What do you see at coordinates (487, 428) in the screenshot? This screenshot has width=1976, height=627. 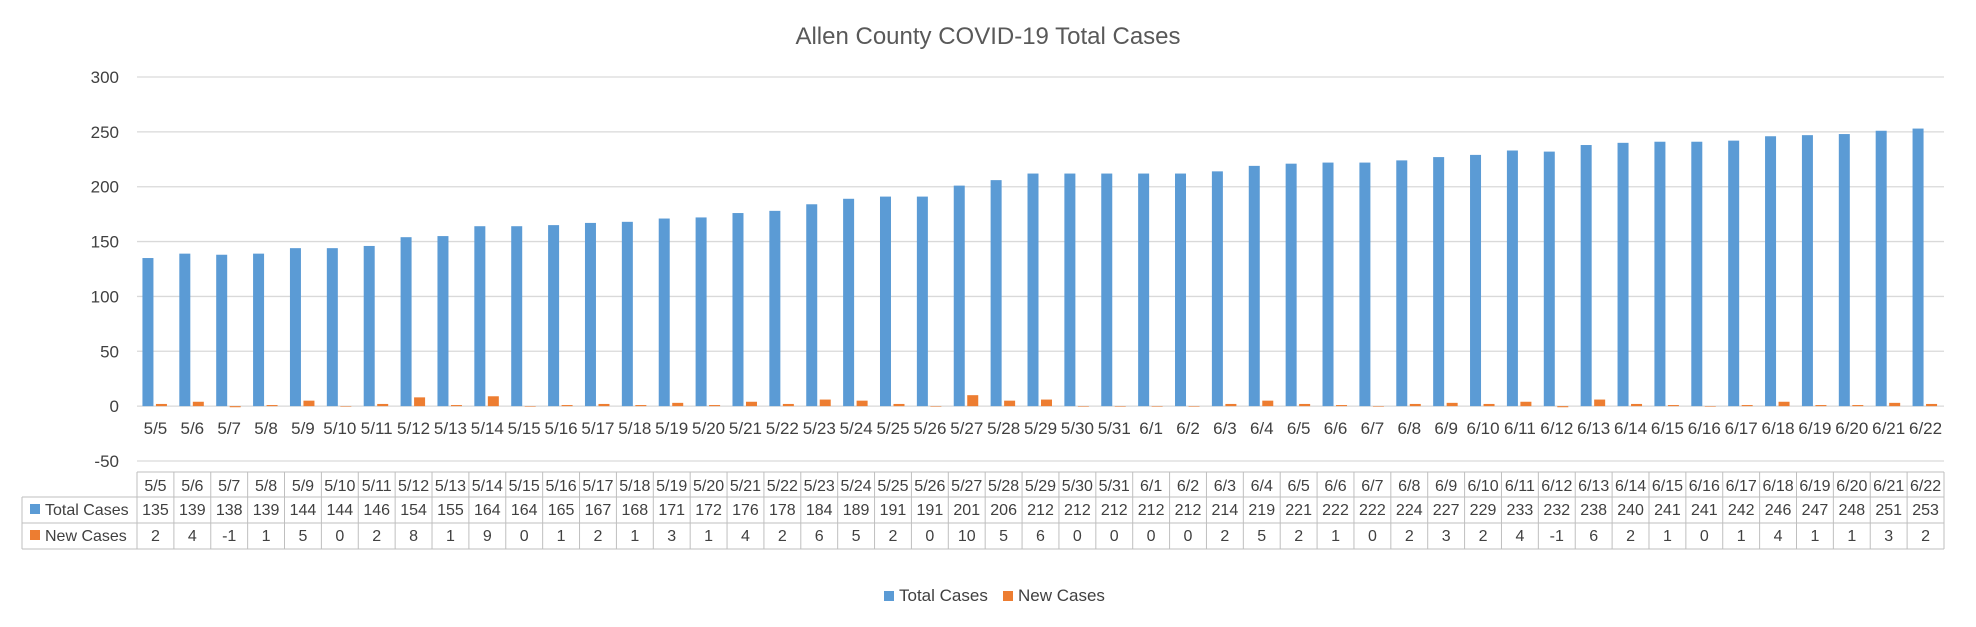 I see `x-tick-label: 5/14` at bounding box center [487, 428].